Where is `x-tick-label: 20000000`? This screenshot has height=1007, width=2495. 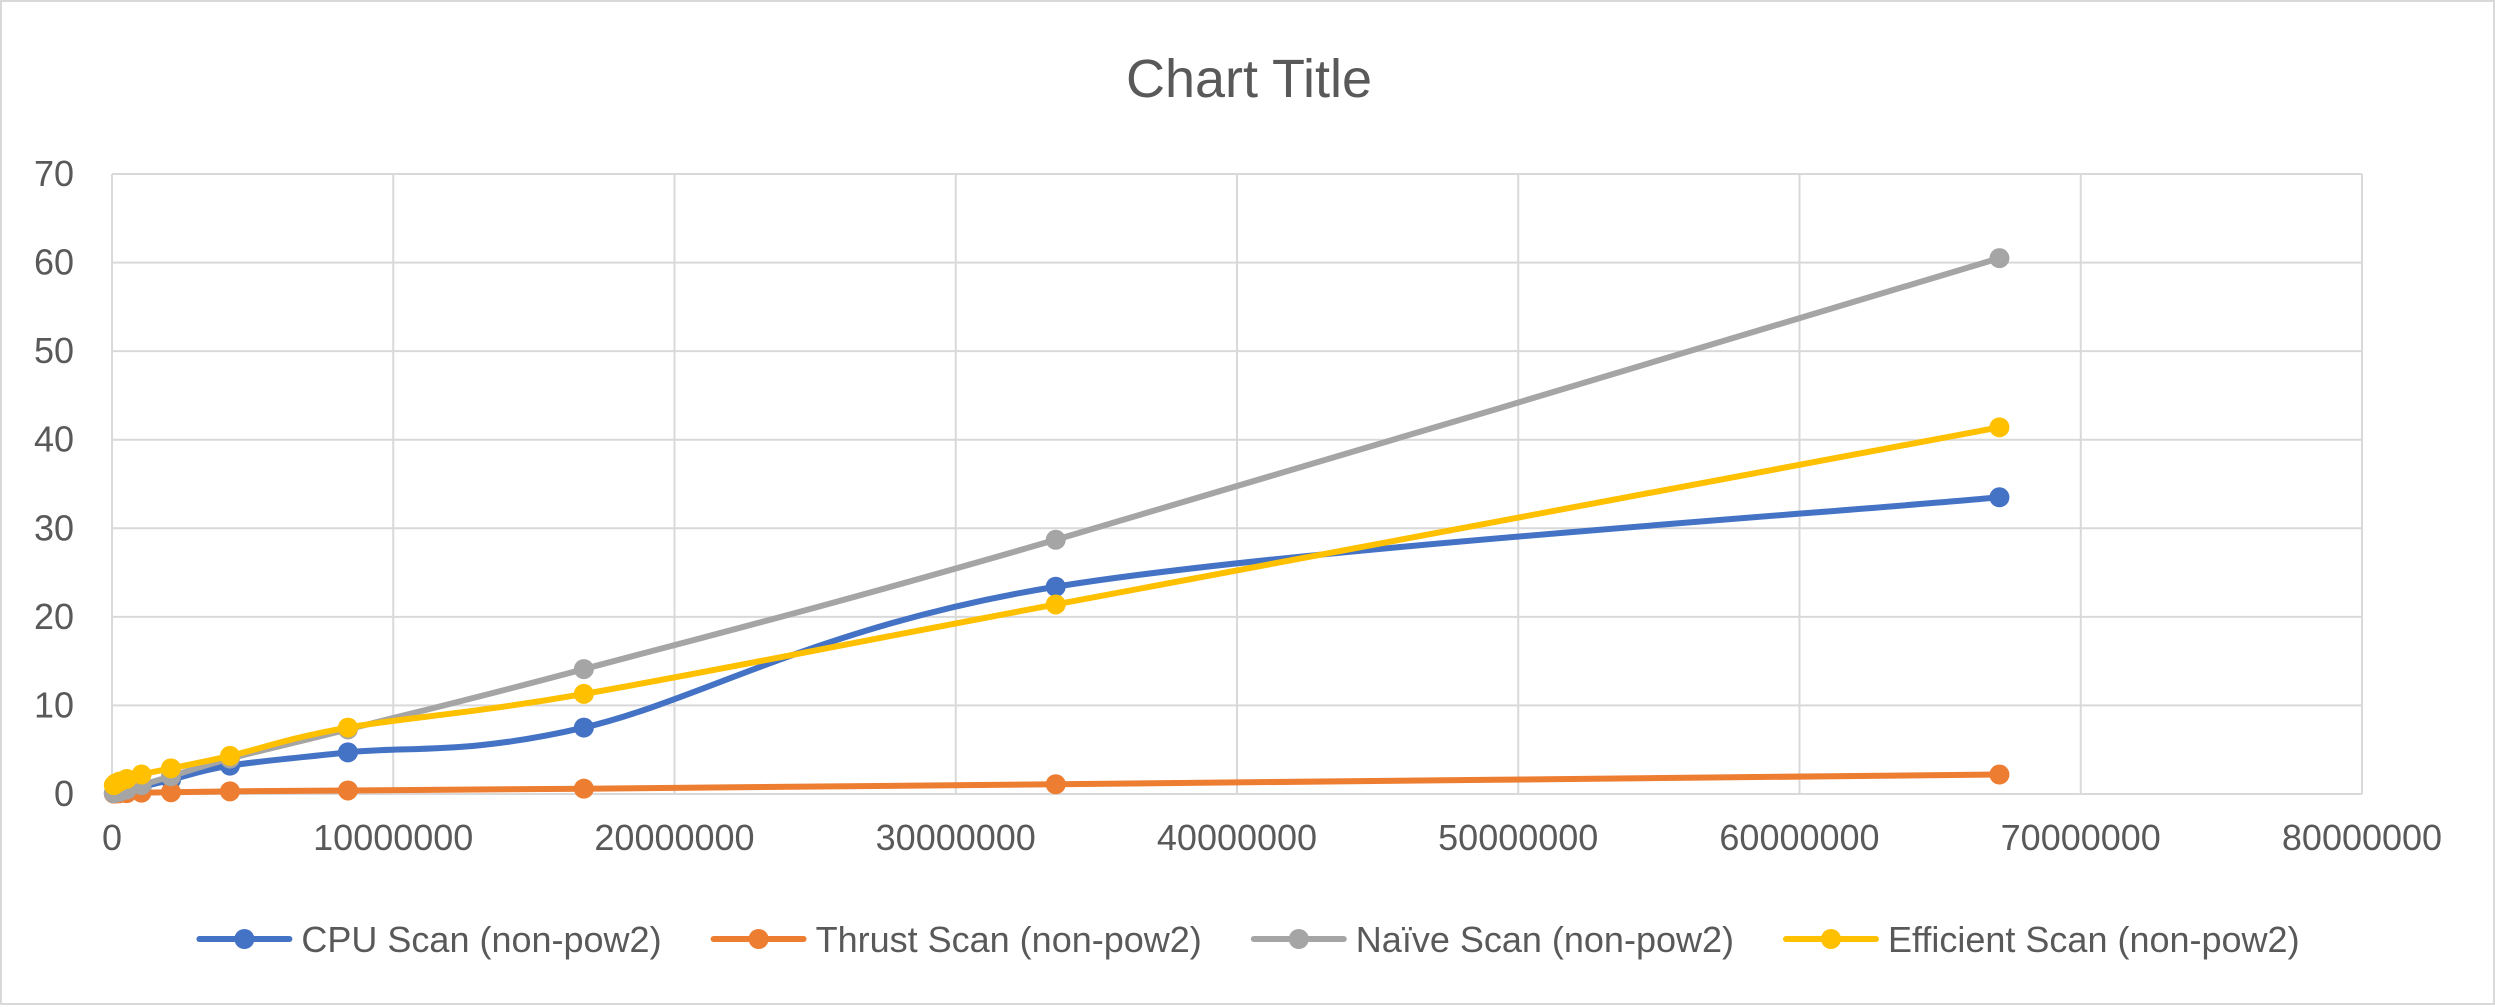
x-tick-label: 20000000 is located at coordinates (674, 837).